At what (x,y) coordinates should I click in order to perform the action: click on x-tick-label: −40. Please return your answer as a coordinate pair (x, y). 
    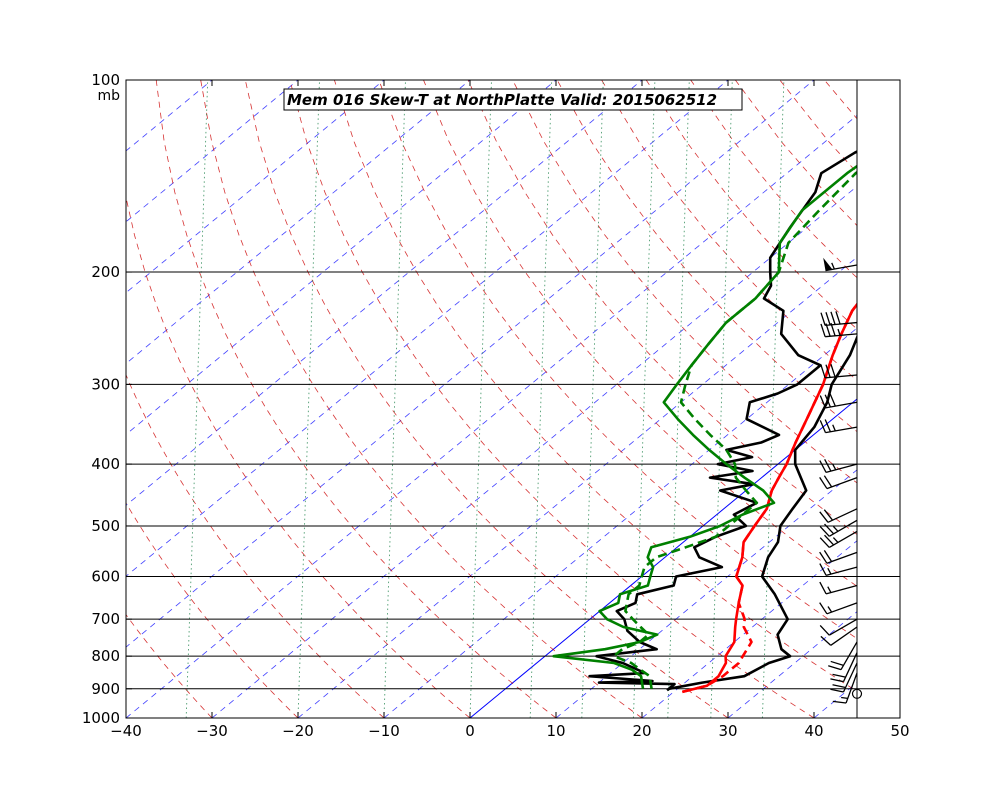
    Looking at the image, I should click on (126, 731).